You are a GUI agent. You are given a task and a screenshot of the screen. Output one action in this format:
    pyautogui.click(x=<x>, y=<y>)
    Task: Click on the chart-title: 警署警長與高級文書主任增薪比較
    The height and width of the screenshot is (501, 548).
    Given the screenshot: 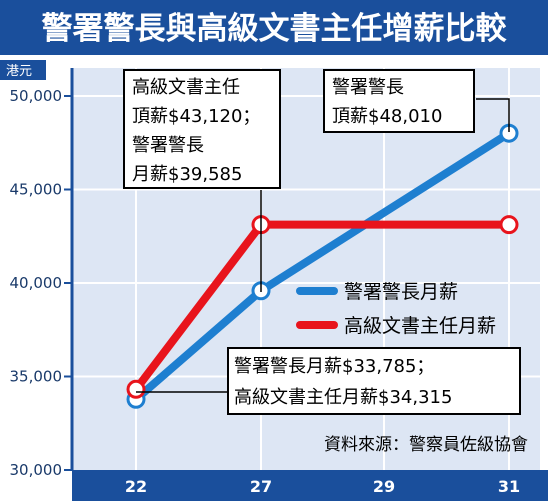 What is the action you would take?
    pyautogui.click(x=275, y=29)
    